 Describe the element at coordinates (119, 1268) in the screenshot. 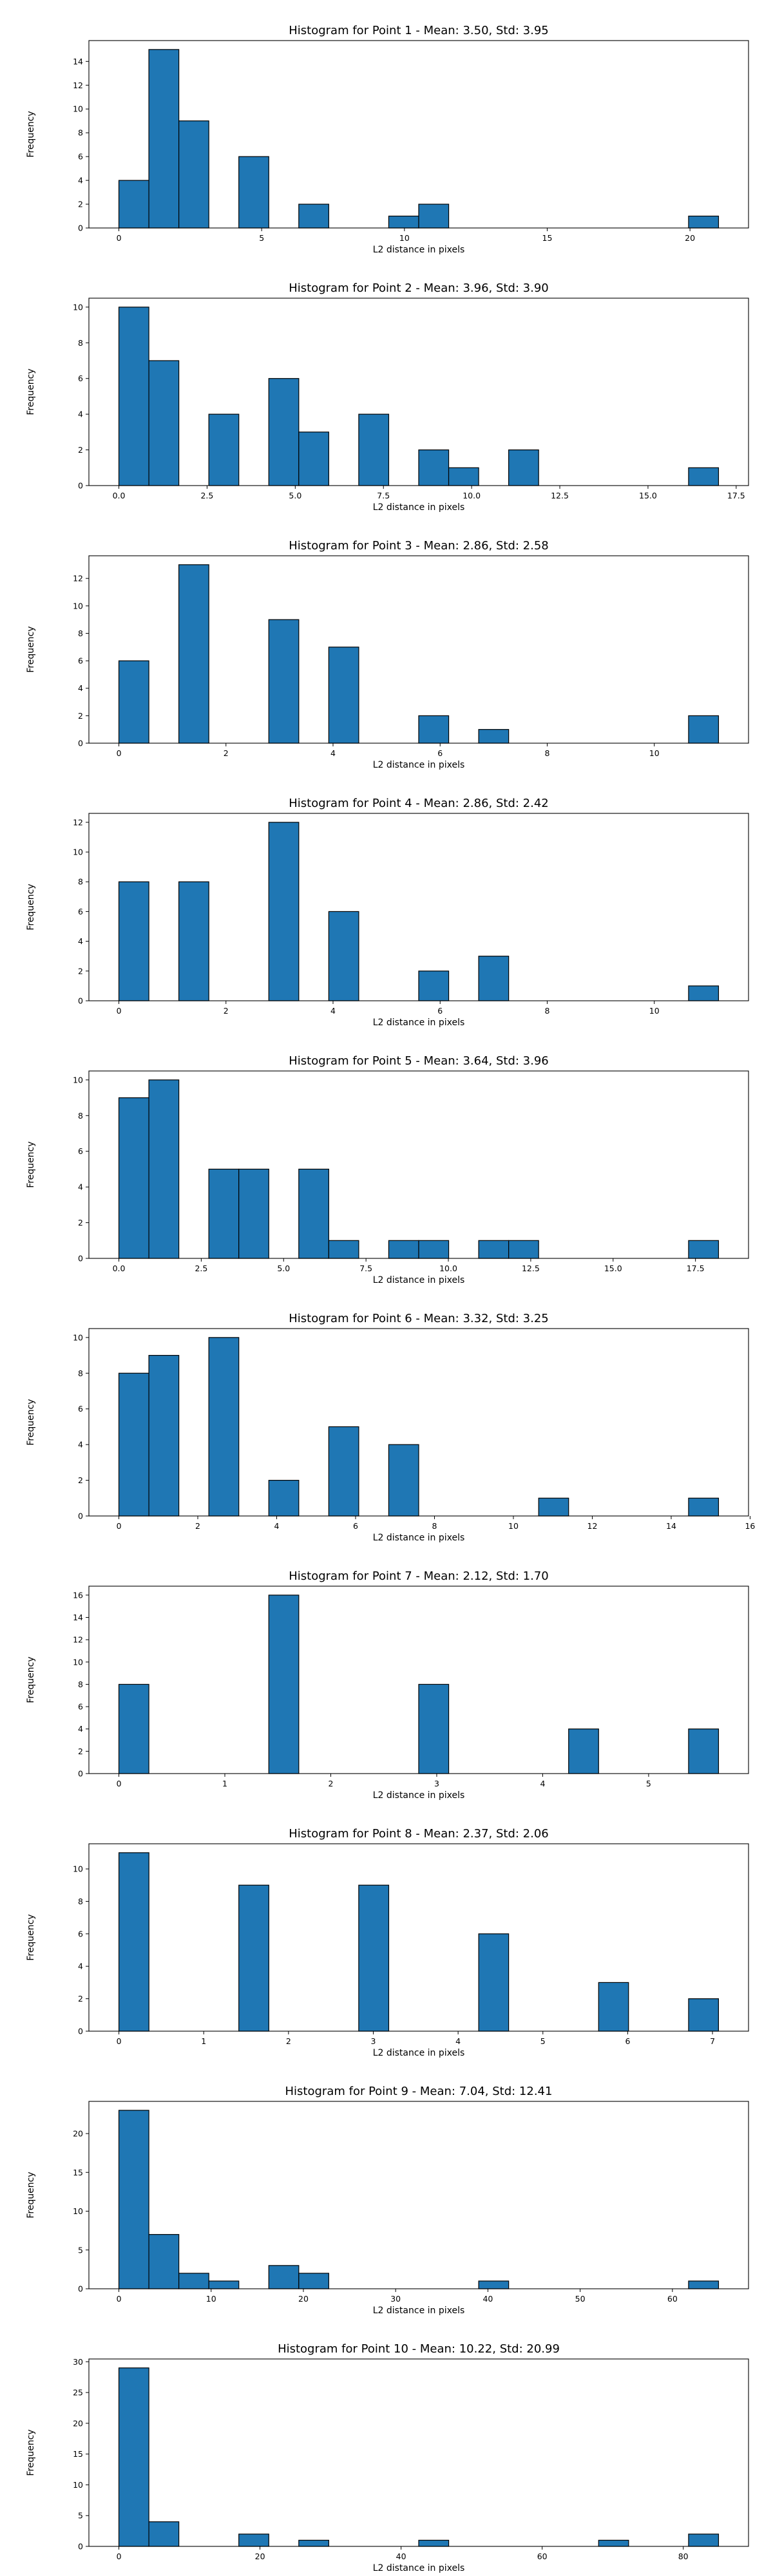

I see `x-tick-label: 0.0` at that location.